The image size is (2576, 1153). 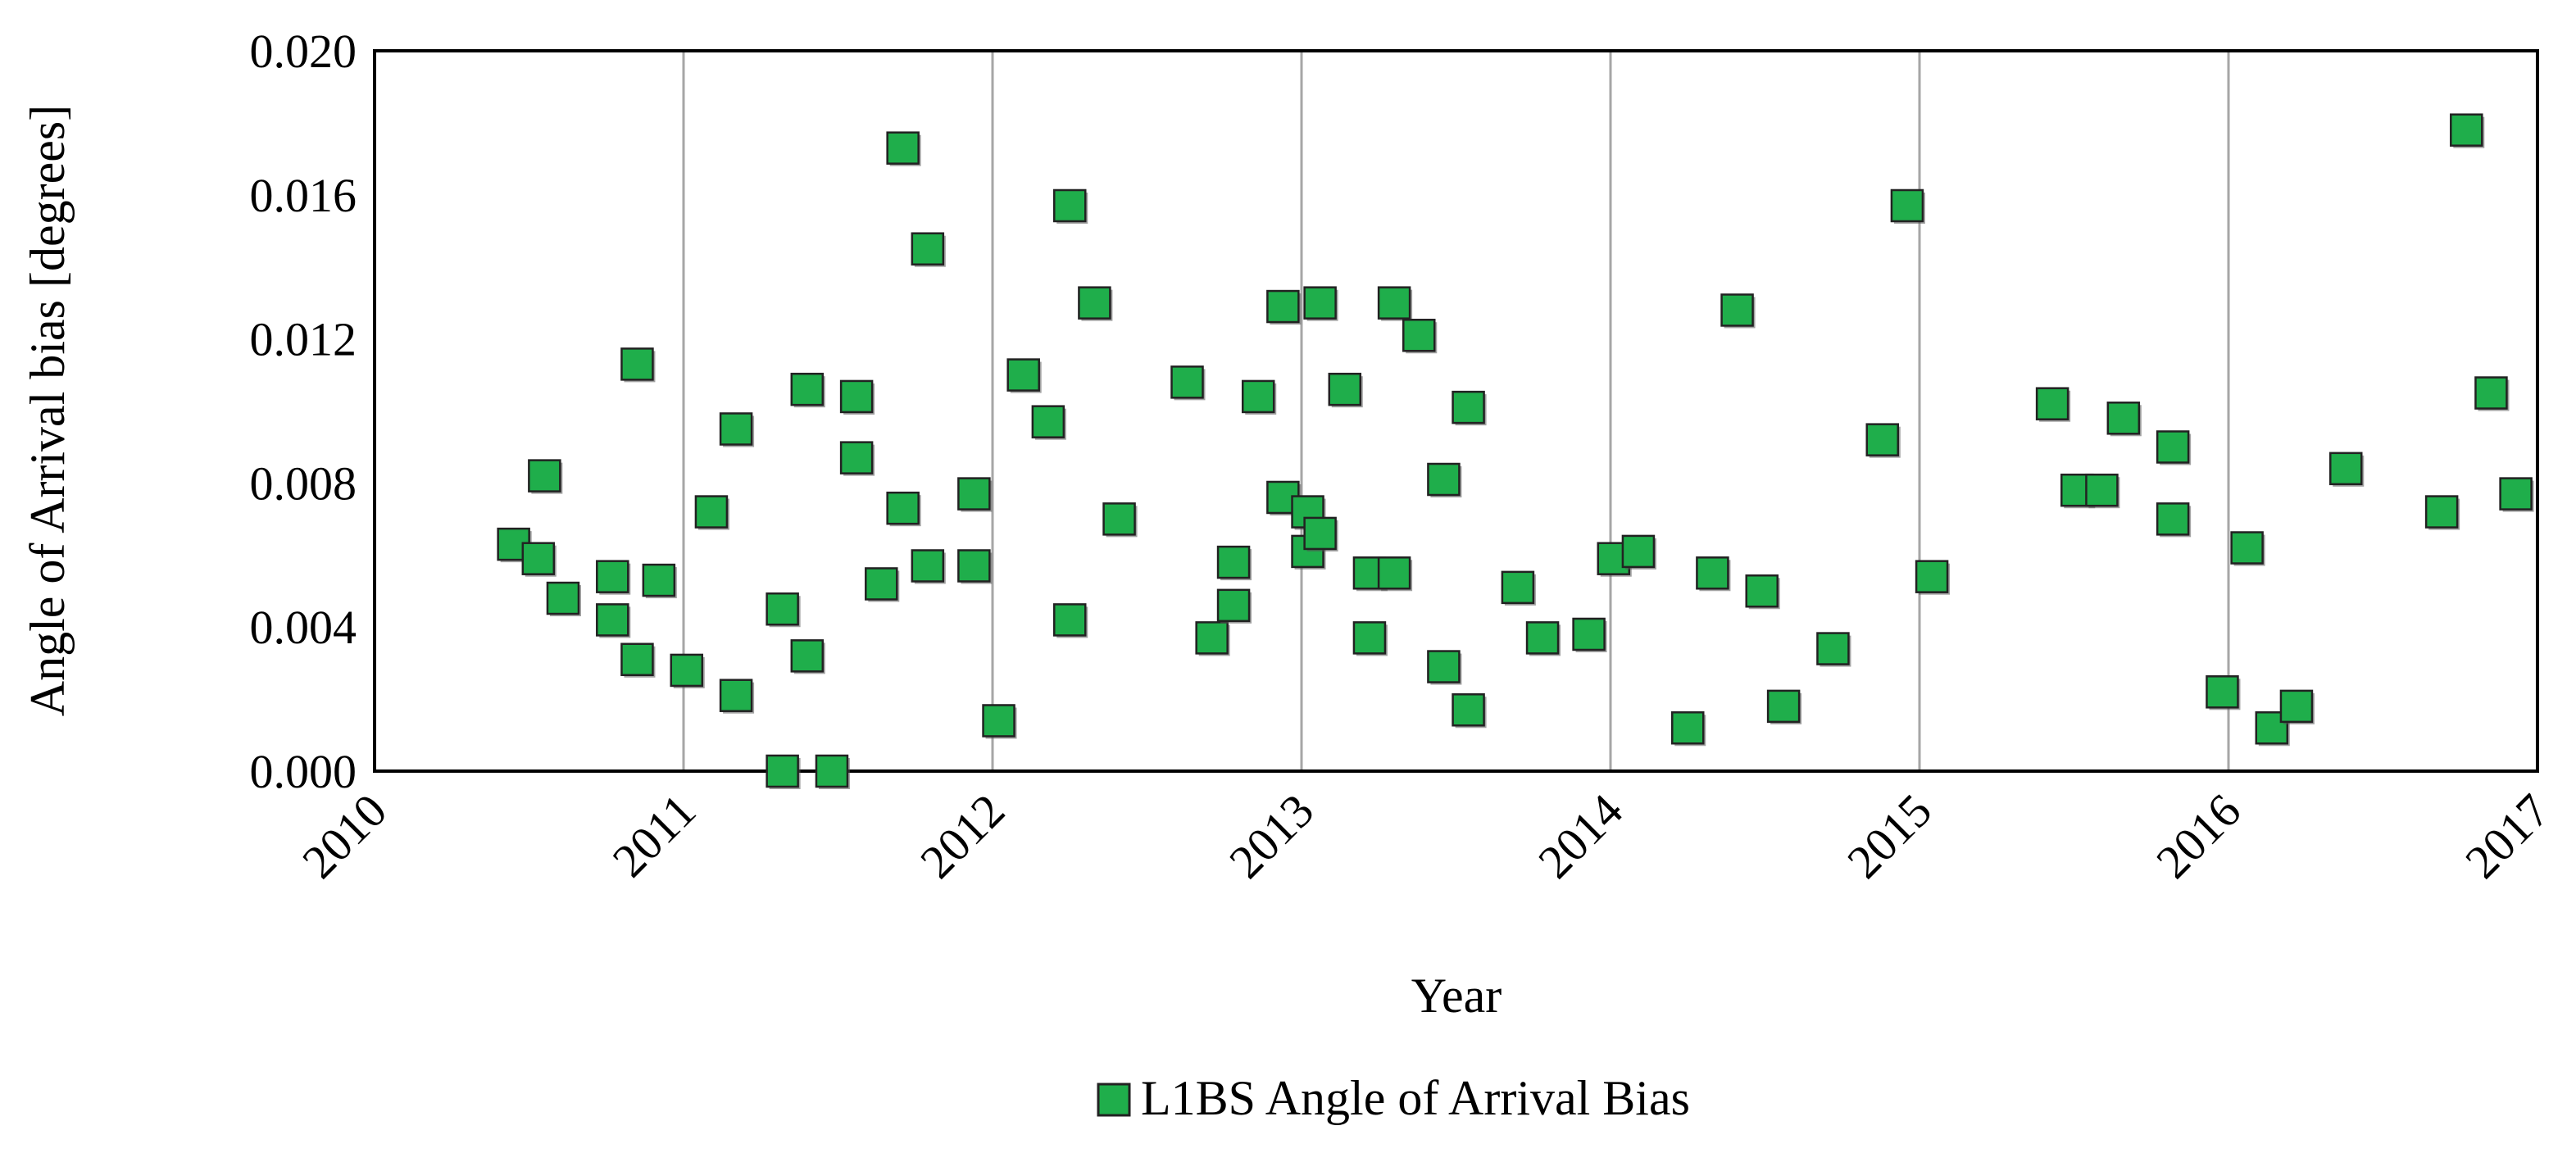 What do you see at coordinates (303, 483) in the screenshot?
I see `y-tick-label: 0.008` at bounding box center [303, 483].